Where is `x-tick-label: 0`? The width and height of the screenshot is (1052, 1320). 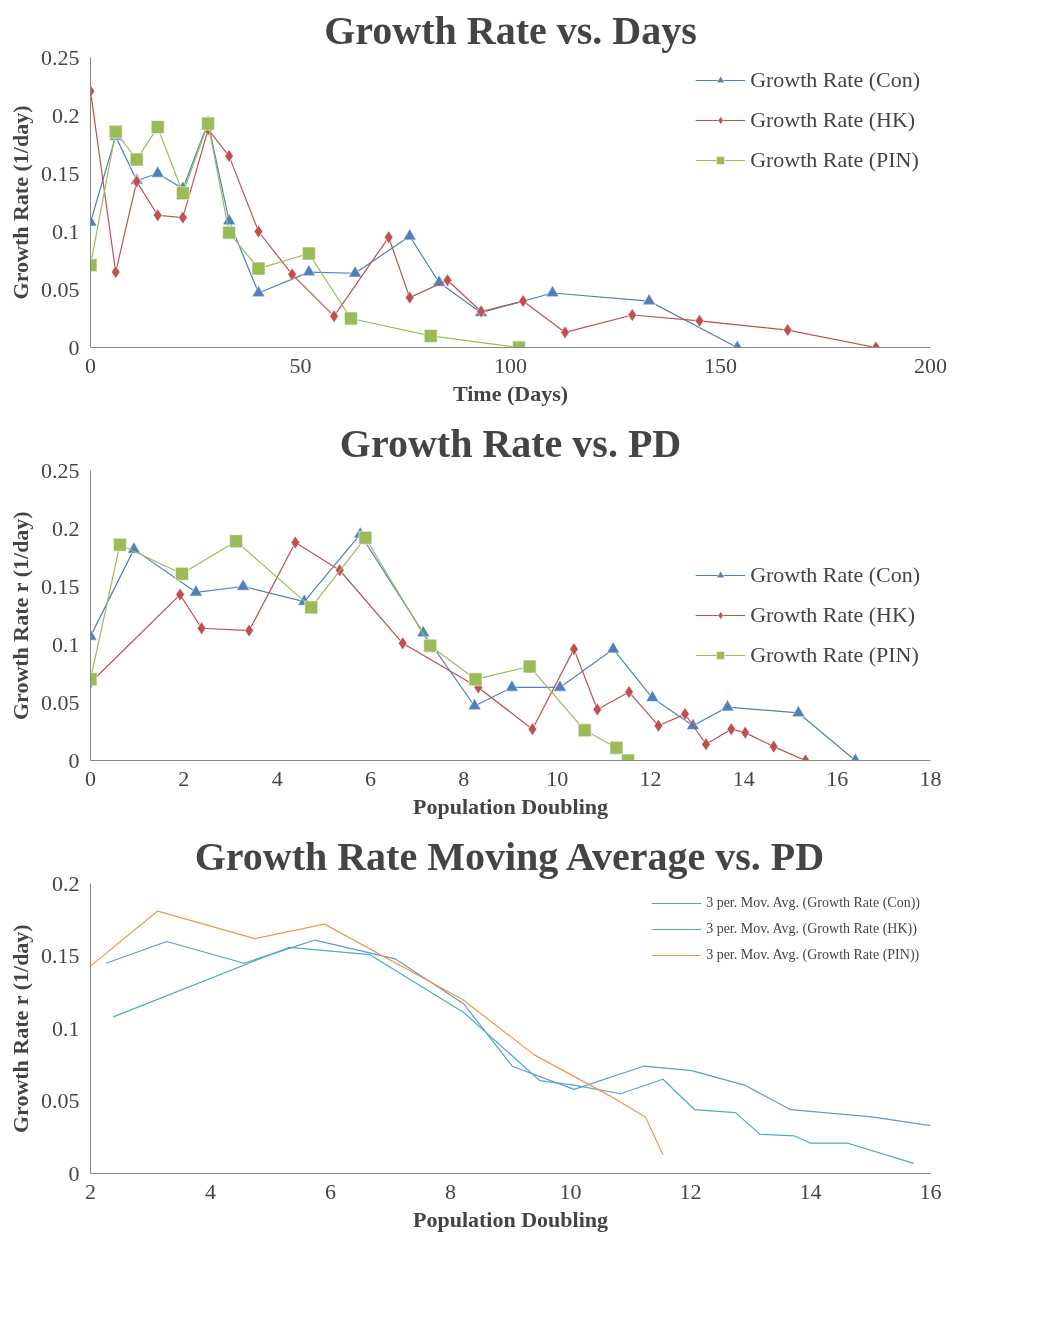
x-tick-label: 0 is located at coordinates (90, 778).